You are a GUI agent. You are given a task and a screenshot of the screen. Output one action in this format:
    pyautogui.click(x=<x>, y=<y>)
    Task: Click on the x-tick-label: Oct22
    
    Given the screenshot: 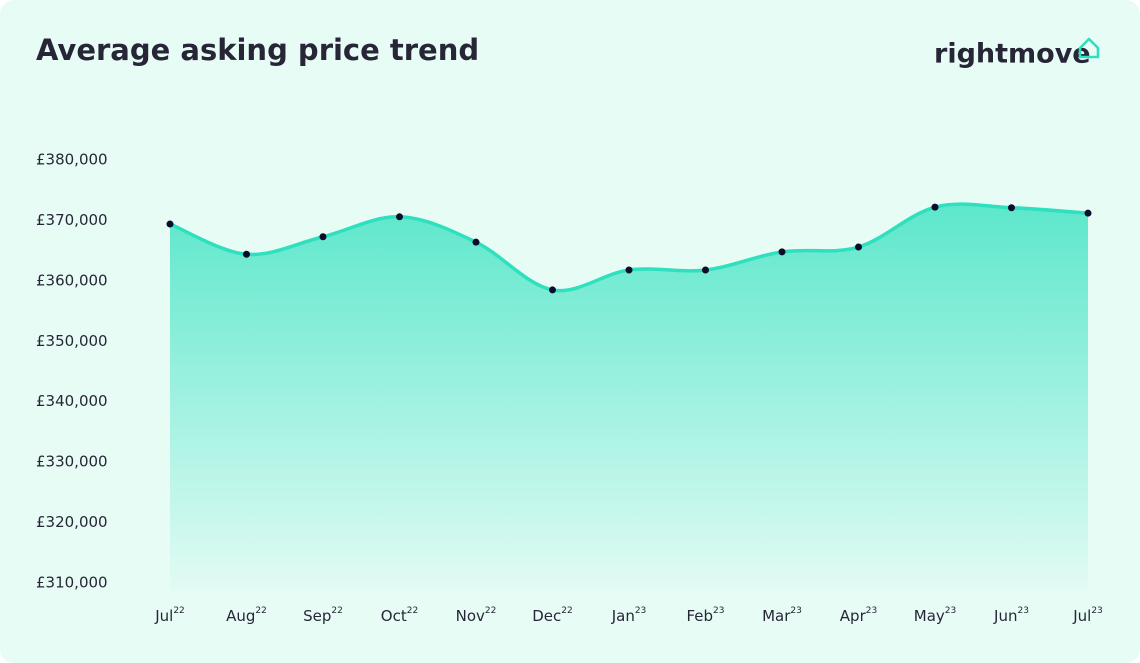 What is the action you would take?
    pyautogui.click(x=399, y=615)
    